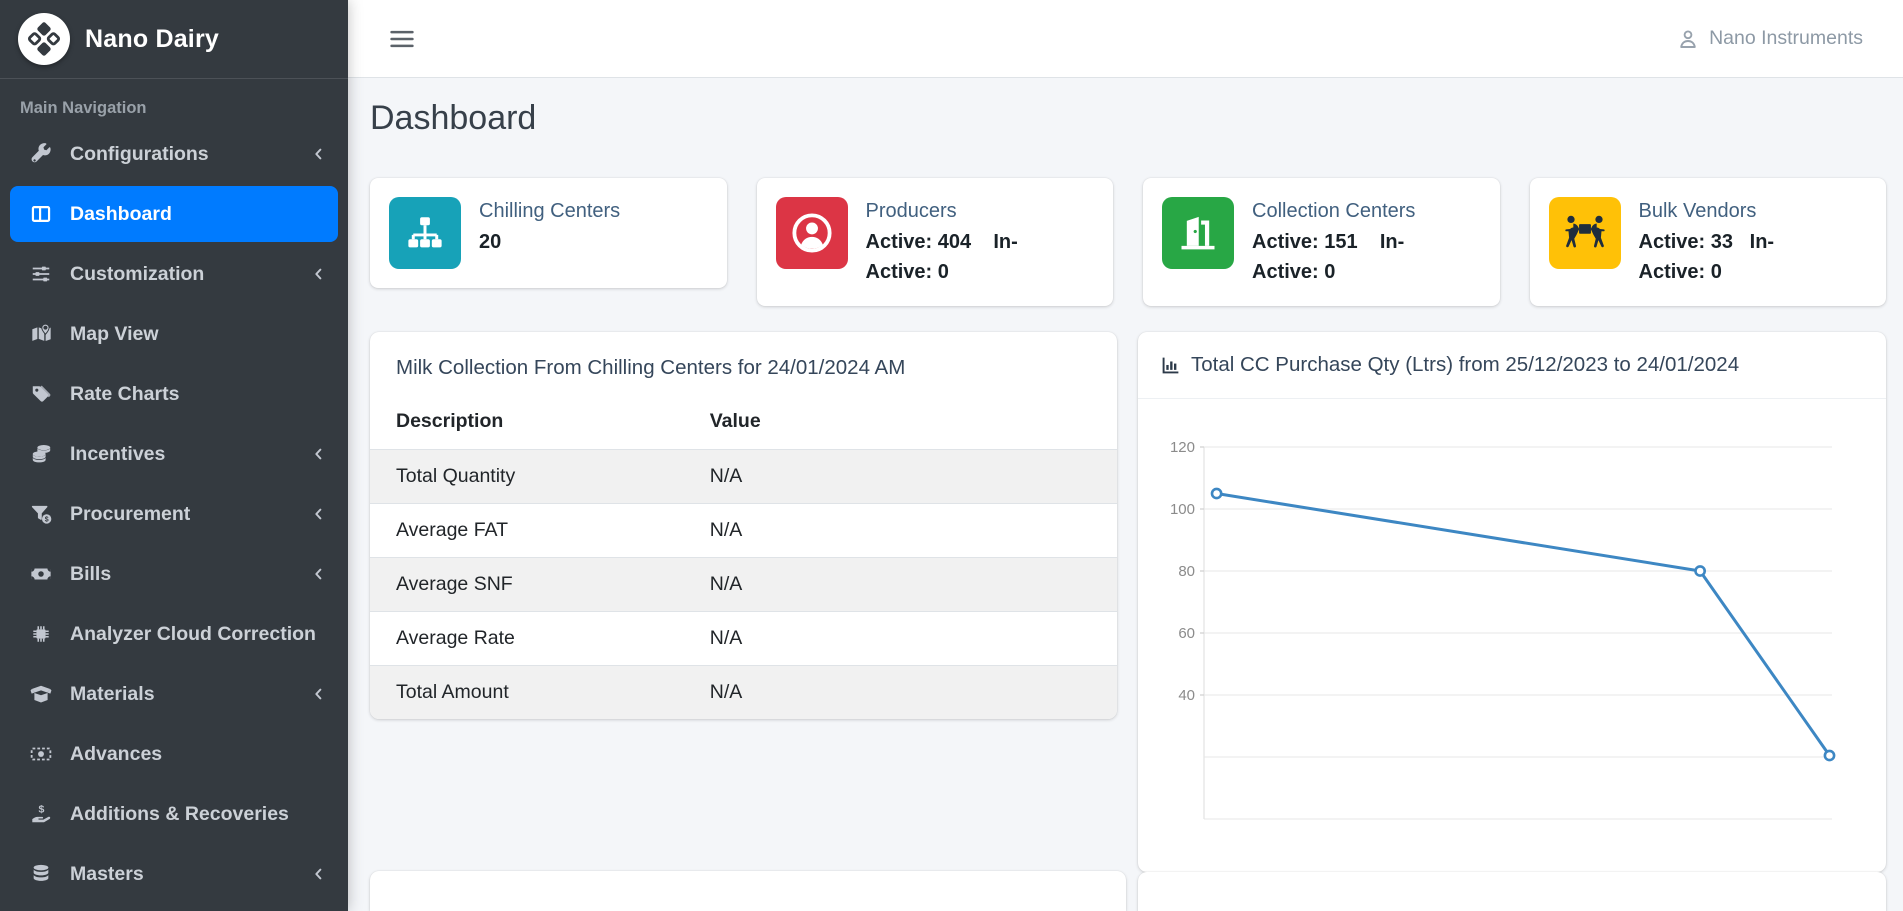  I want to click on sidebar-item-label: Masters, so click(107, 873).